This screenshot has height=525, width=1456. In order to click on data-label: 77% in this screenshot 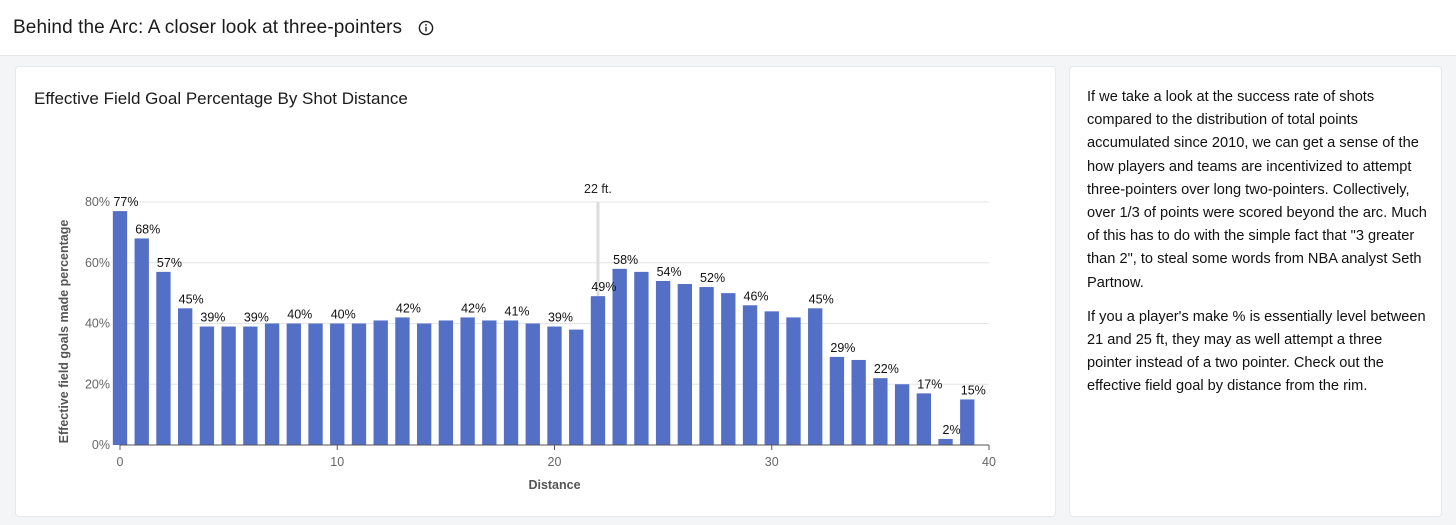, I will do `click(125, 202)`.